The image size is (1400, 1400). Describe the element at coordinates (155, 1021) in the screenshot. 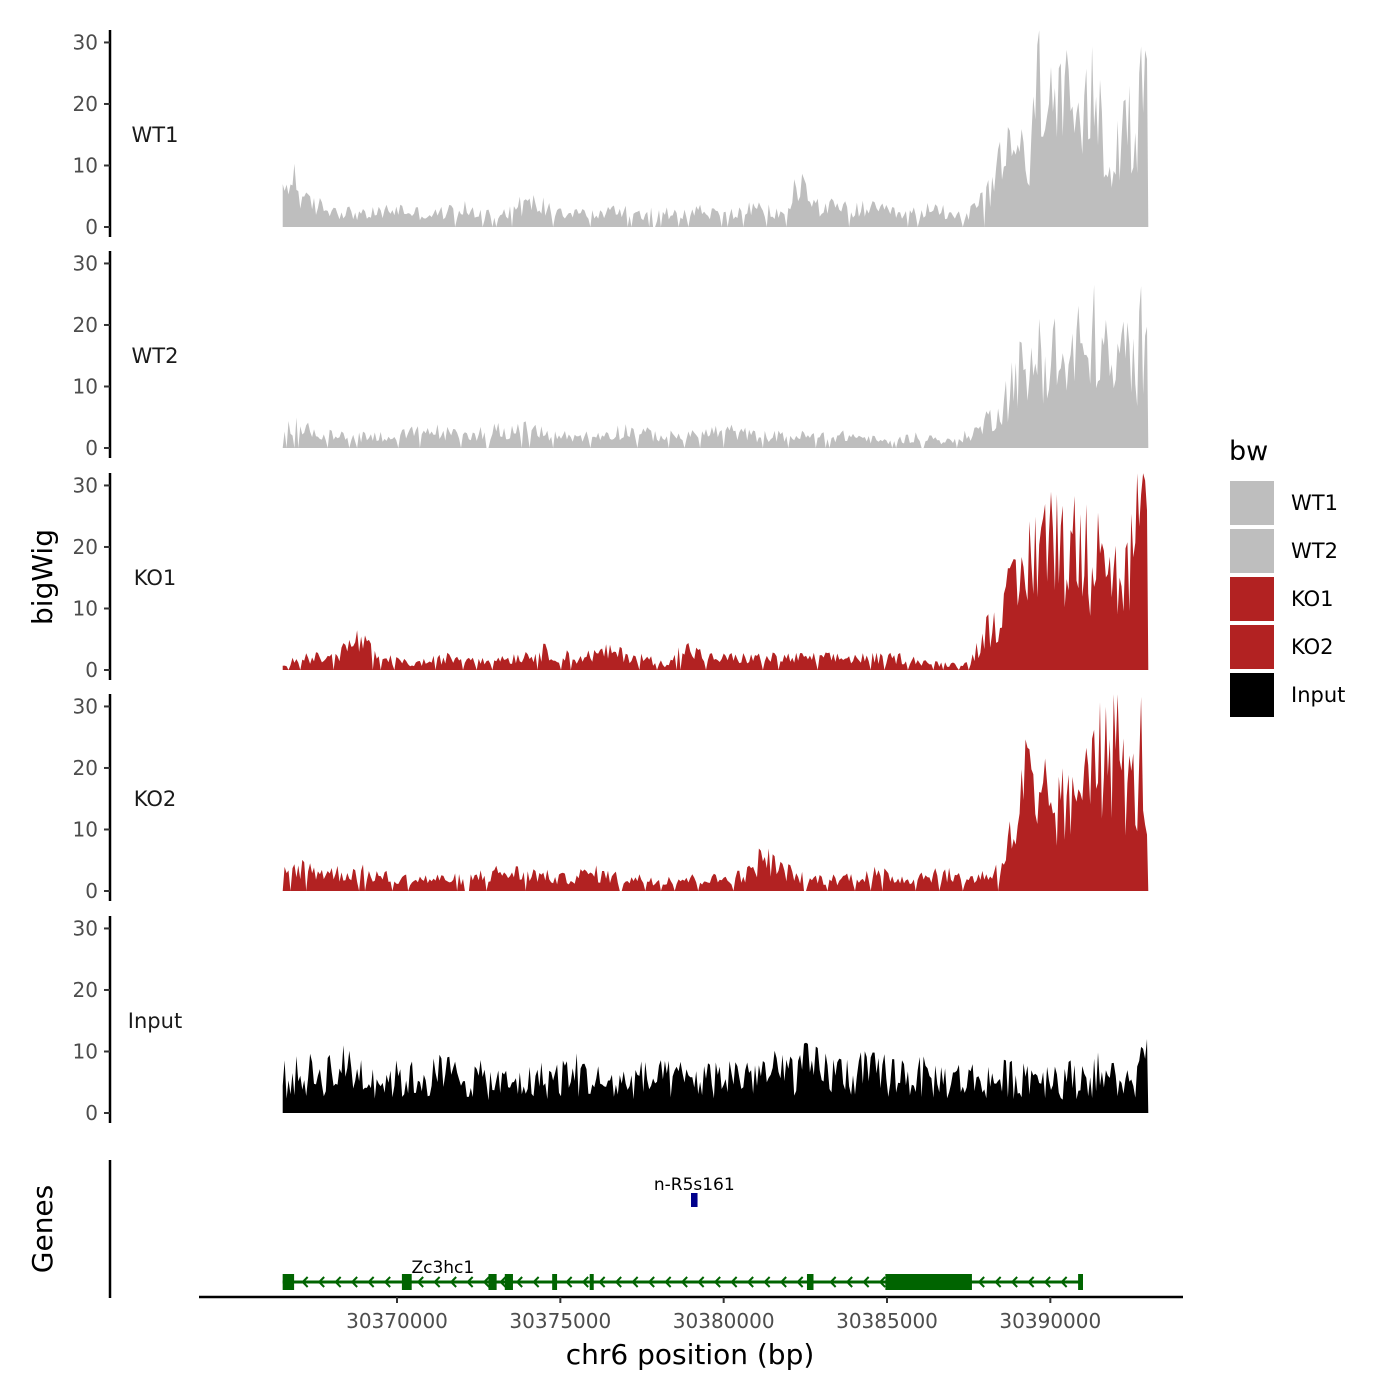

I see `track-label: Input` at that location.